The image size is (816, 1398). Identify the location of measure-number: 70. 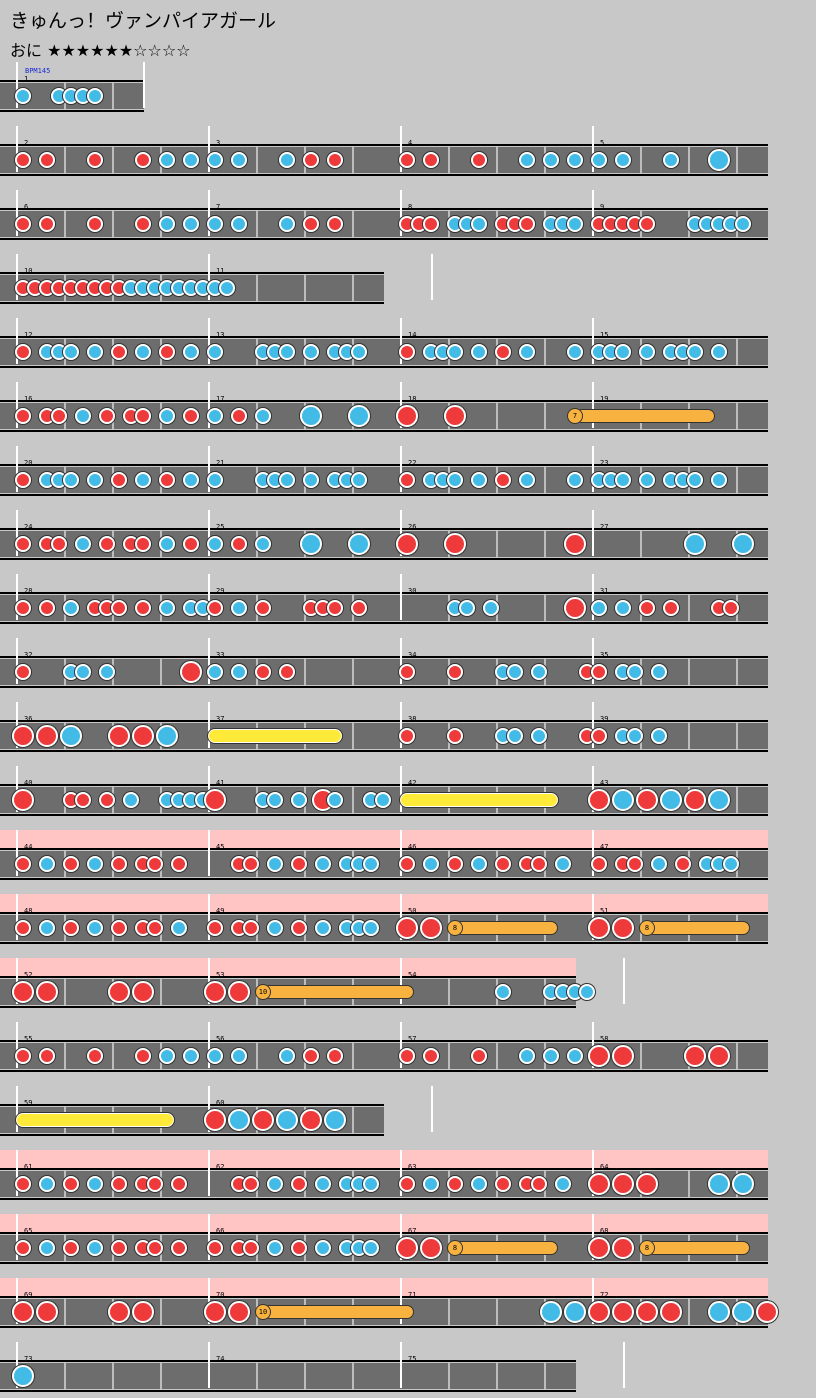
(220, 1295).